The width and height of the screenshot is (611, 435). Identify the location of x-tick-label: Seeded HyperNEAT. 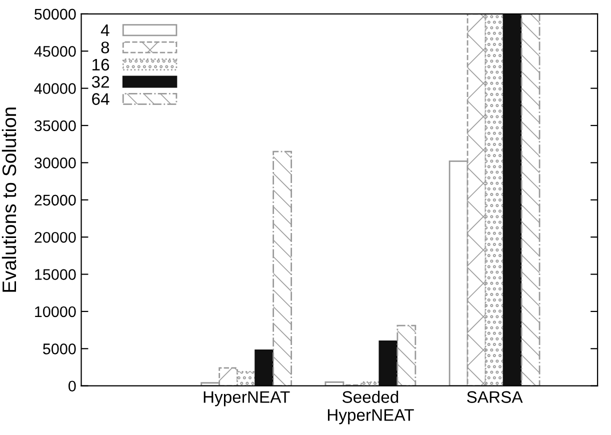
(371, 407).